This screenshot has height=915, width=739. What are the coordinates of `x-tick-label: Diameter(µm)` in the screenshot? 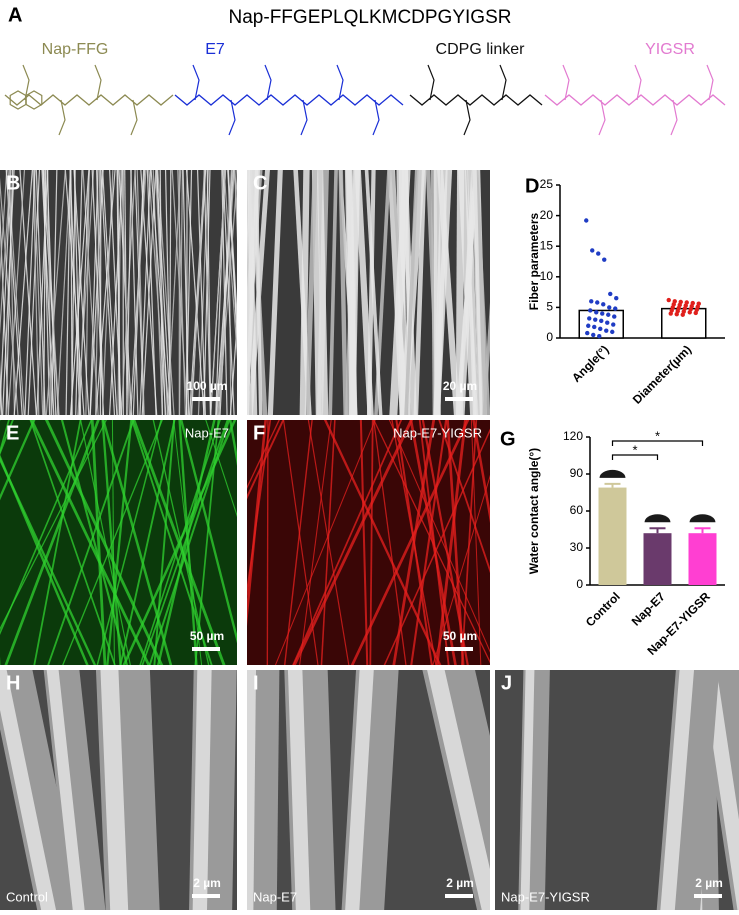 It's located at (662, 374).